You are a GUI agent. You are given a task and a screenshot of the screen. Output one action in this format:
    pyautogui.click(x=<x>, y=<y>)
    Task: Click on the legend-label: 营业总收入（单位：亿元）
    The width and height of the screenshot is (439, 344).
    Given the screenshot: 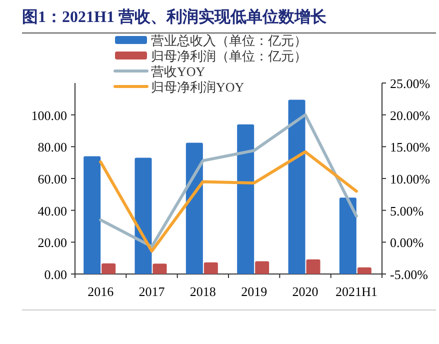 What is the action you would take?
    pyautogui.click(x=229, y=40)
    